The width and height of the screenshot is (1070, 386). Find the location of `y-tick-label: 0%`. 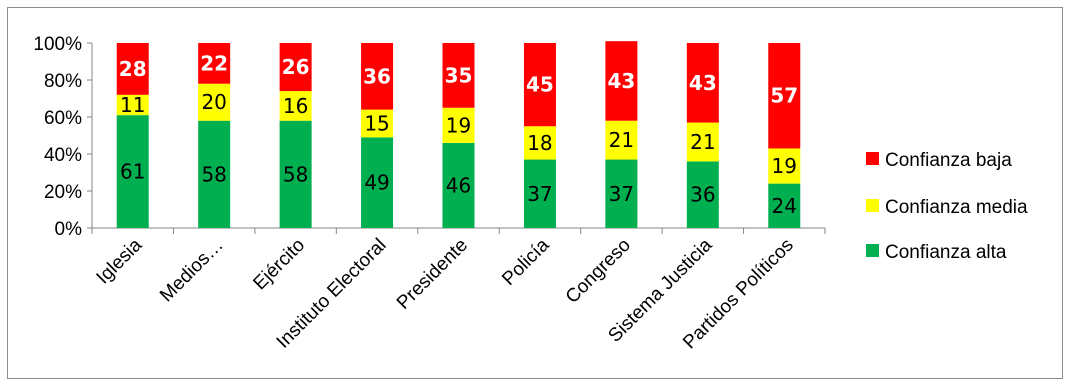

y-tick-label: 0% is located at coordinates (69, 229).